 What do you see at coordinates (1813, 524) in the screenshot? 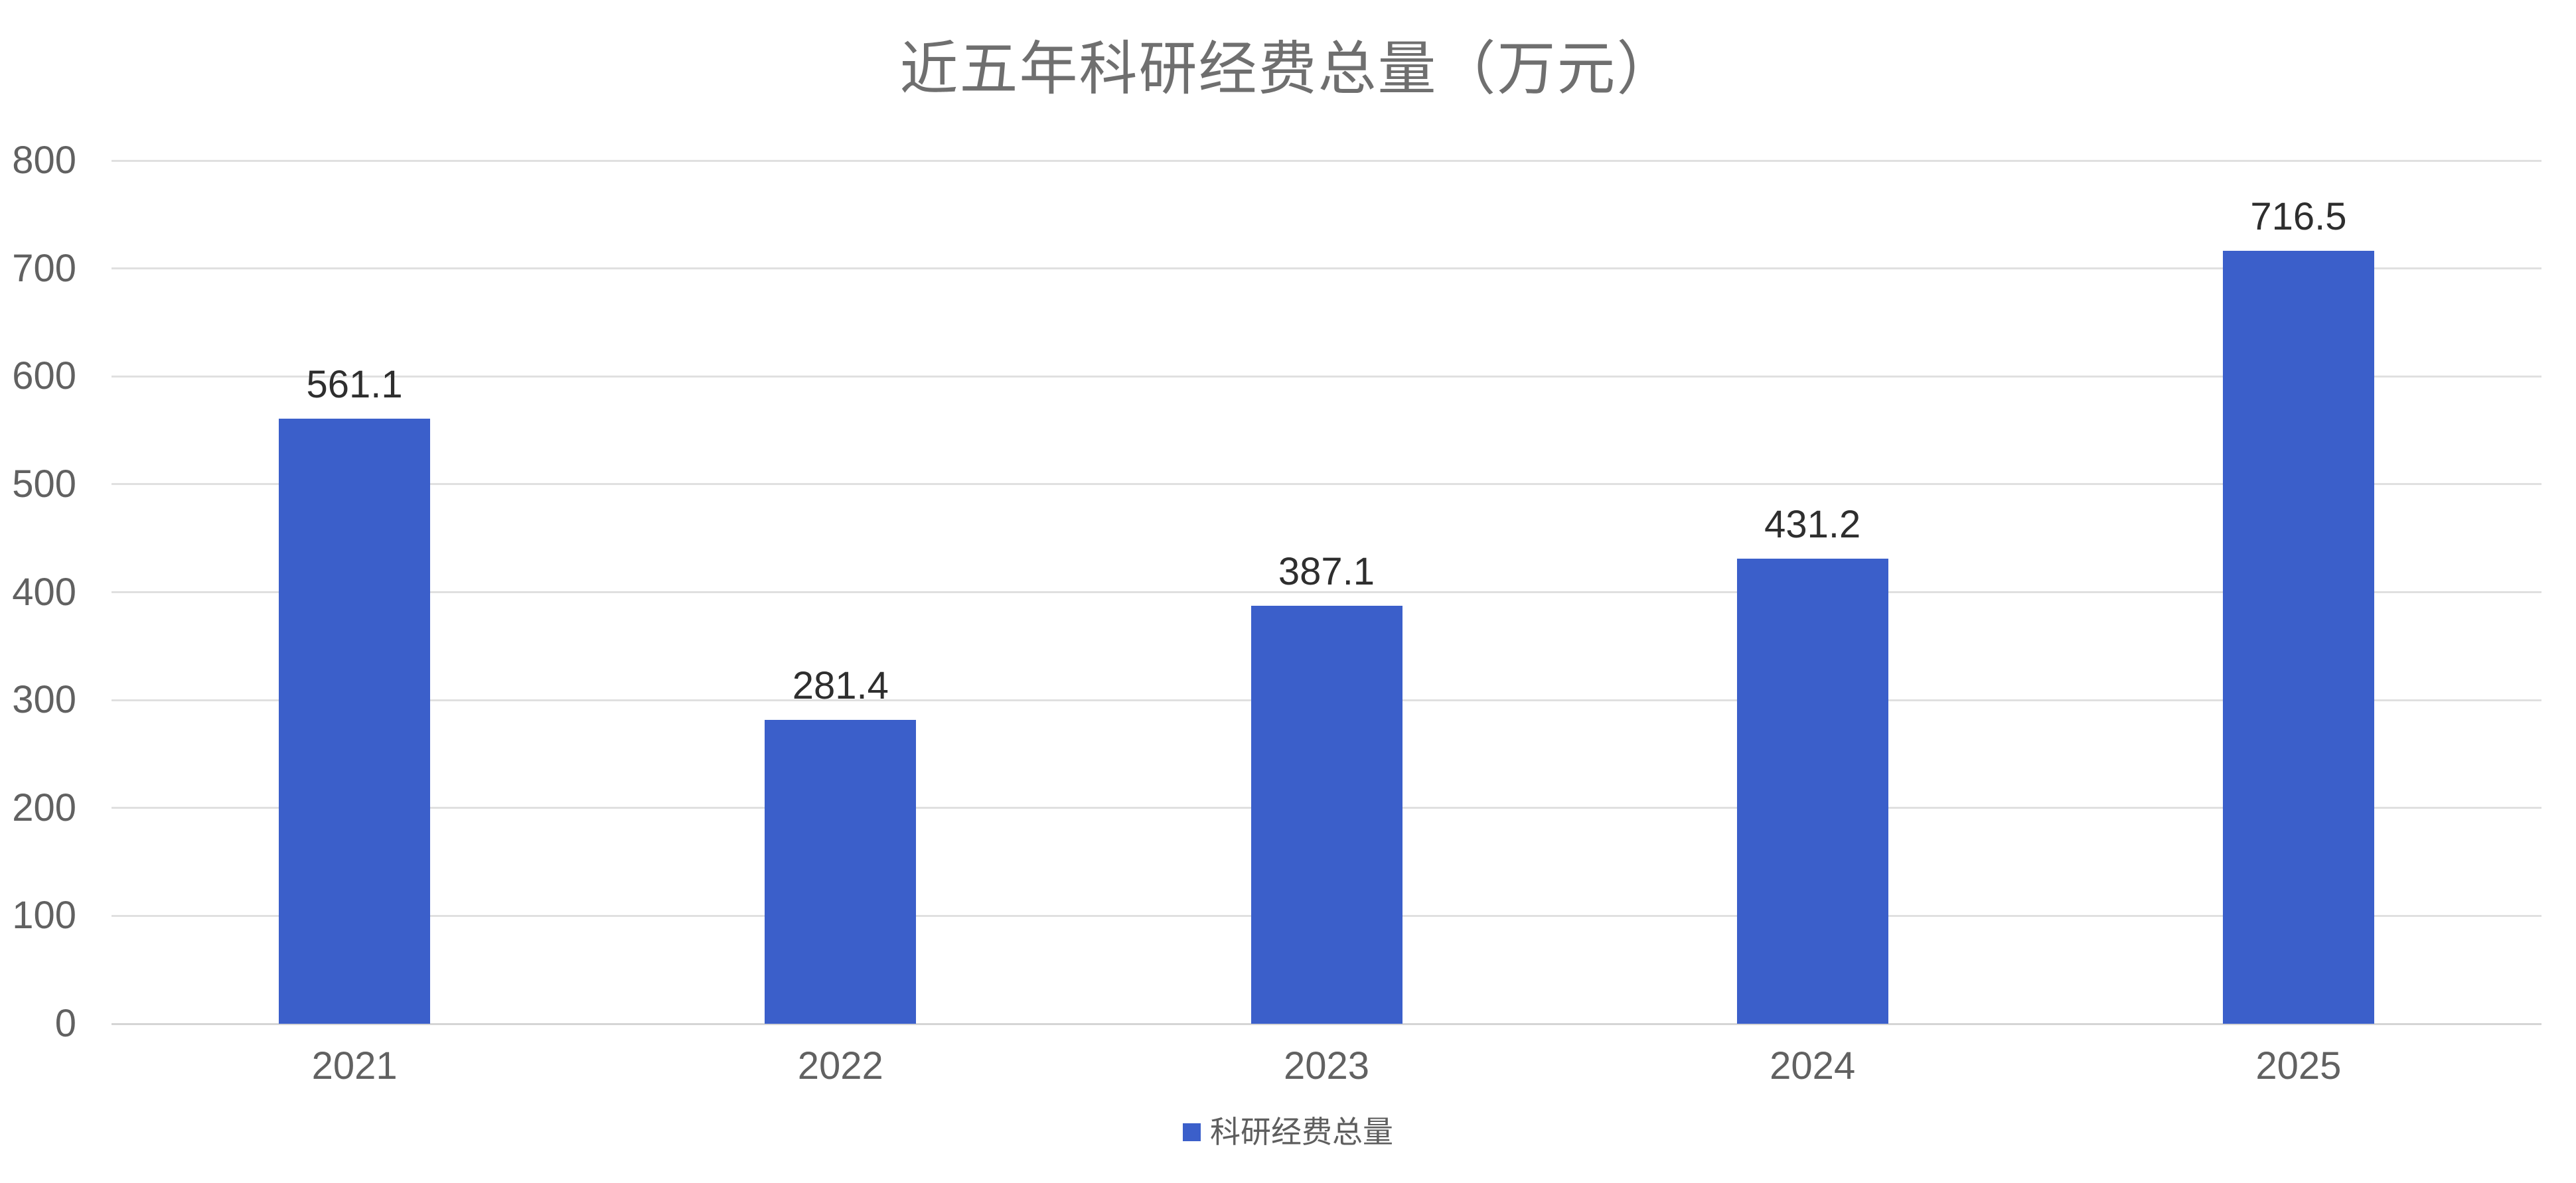
I see `bar-value-label: 431.2` at bounding box center [1813, 524].